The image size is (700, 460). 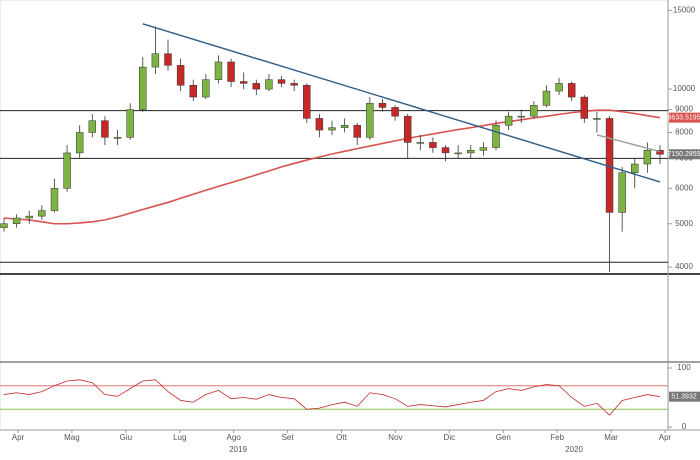 What do you see at coordinates (72, 437) in the screenshot?
I see `x-tick-label: Mag` at bounding box center [72, 437].